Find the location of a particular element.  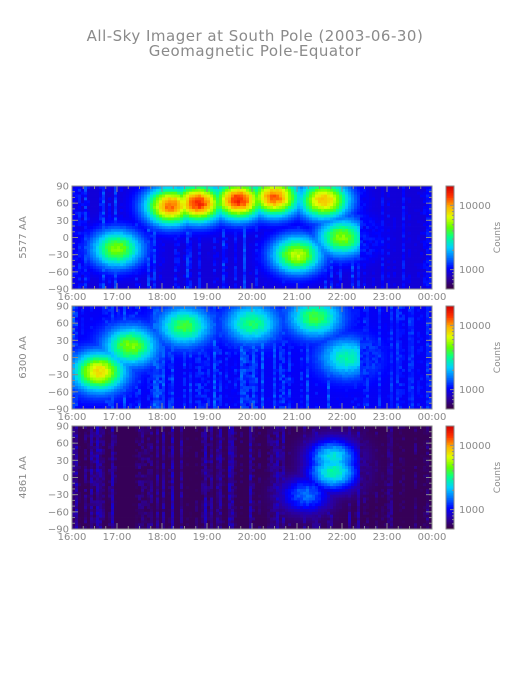

colorbar-segment is located at coordinates (450, 262).